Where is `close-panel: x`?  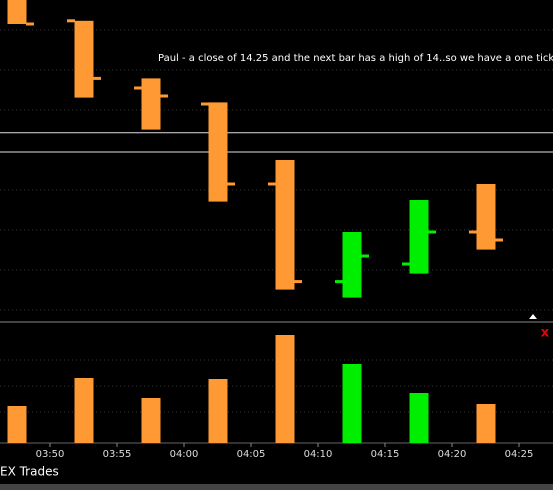
close-panel: x is located at coordinates (545, 333).